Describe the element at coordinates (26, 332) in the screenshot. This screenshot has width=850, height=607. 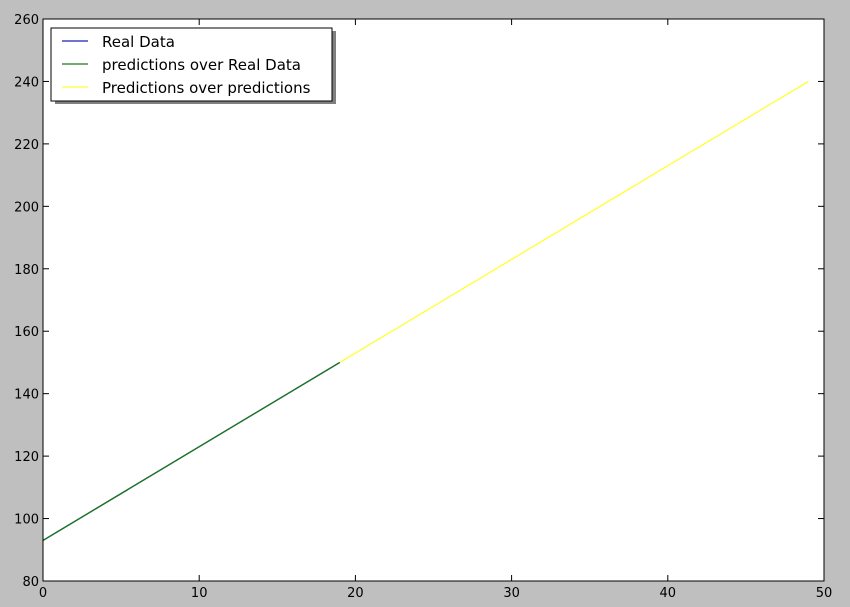
I see `y-tick-label: 160` at that location.